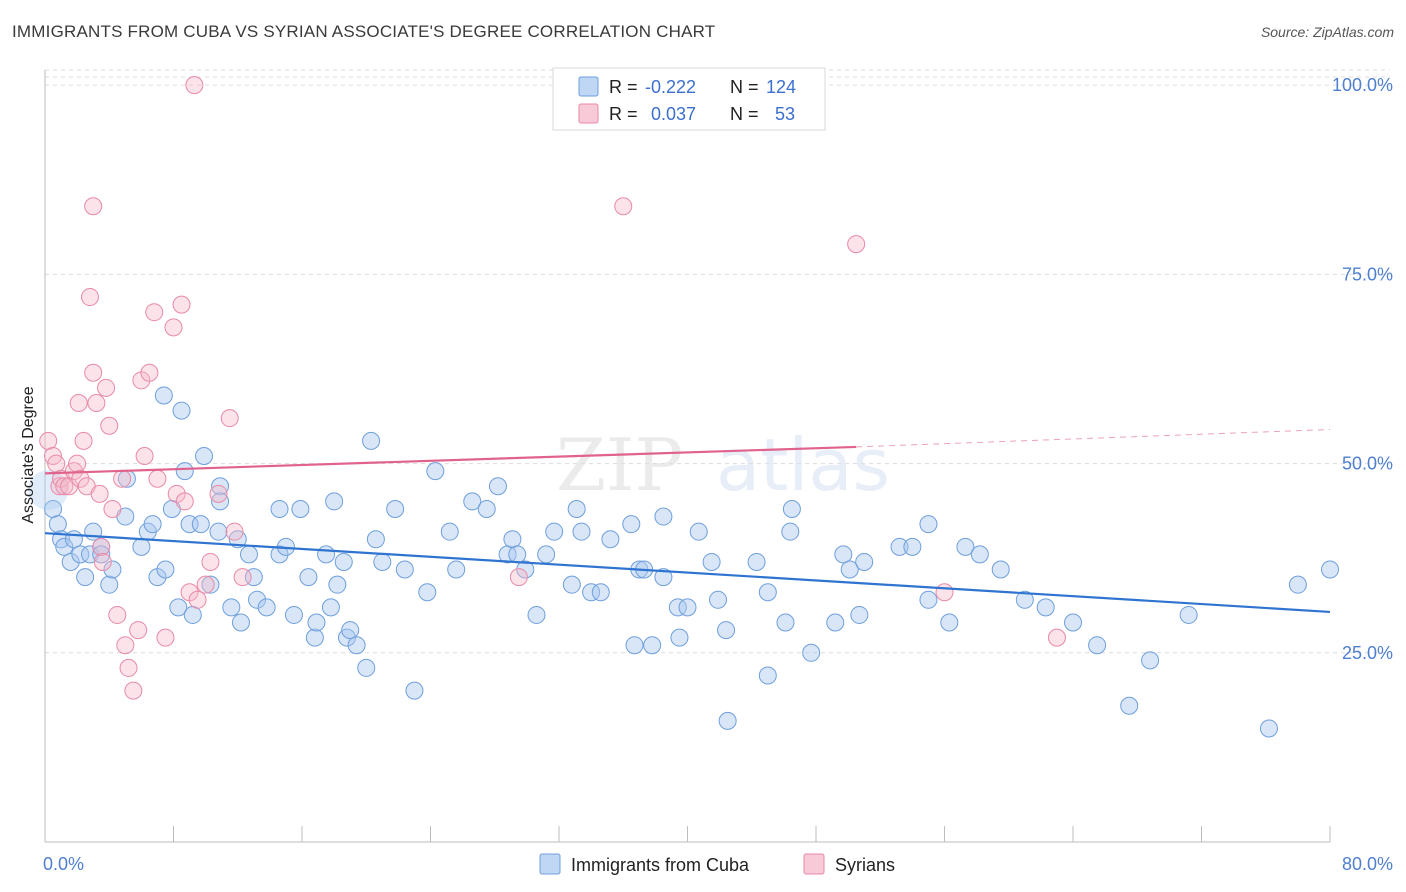 The width and height of the screenshot is (1406, 892). Describe the element at coordinates (687, 573) in the screenshot. I see `trend-line-cuba` at that location.